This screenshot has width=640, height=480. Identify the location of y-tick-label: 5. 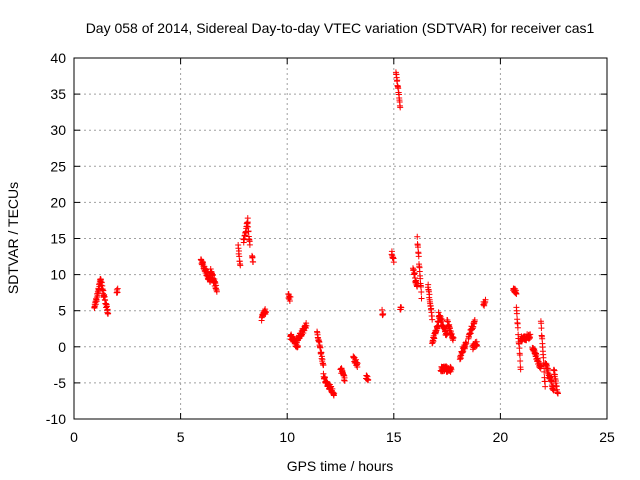
(62, 311).